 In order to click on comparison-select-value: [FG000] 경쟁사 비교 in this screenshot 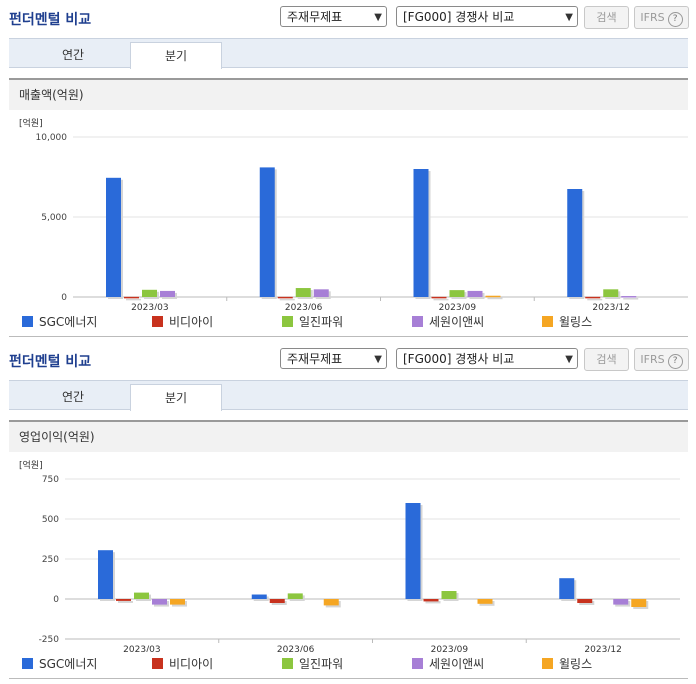, I will do `click(459, 359)`.